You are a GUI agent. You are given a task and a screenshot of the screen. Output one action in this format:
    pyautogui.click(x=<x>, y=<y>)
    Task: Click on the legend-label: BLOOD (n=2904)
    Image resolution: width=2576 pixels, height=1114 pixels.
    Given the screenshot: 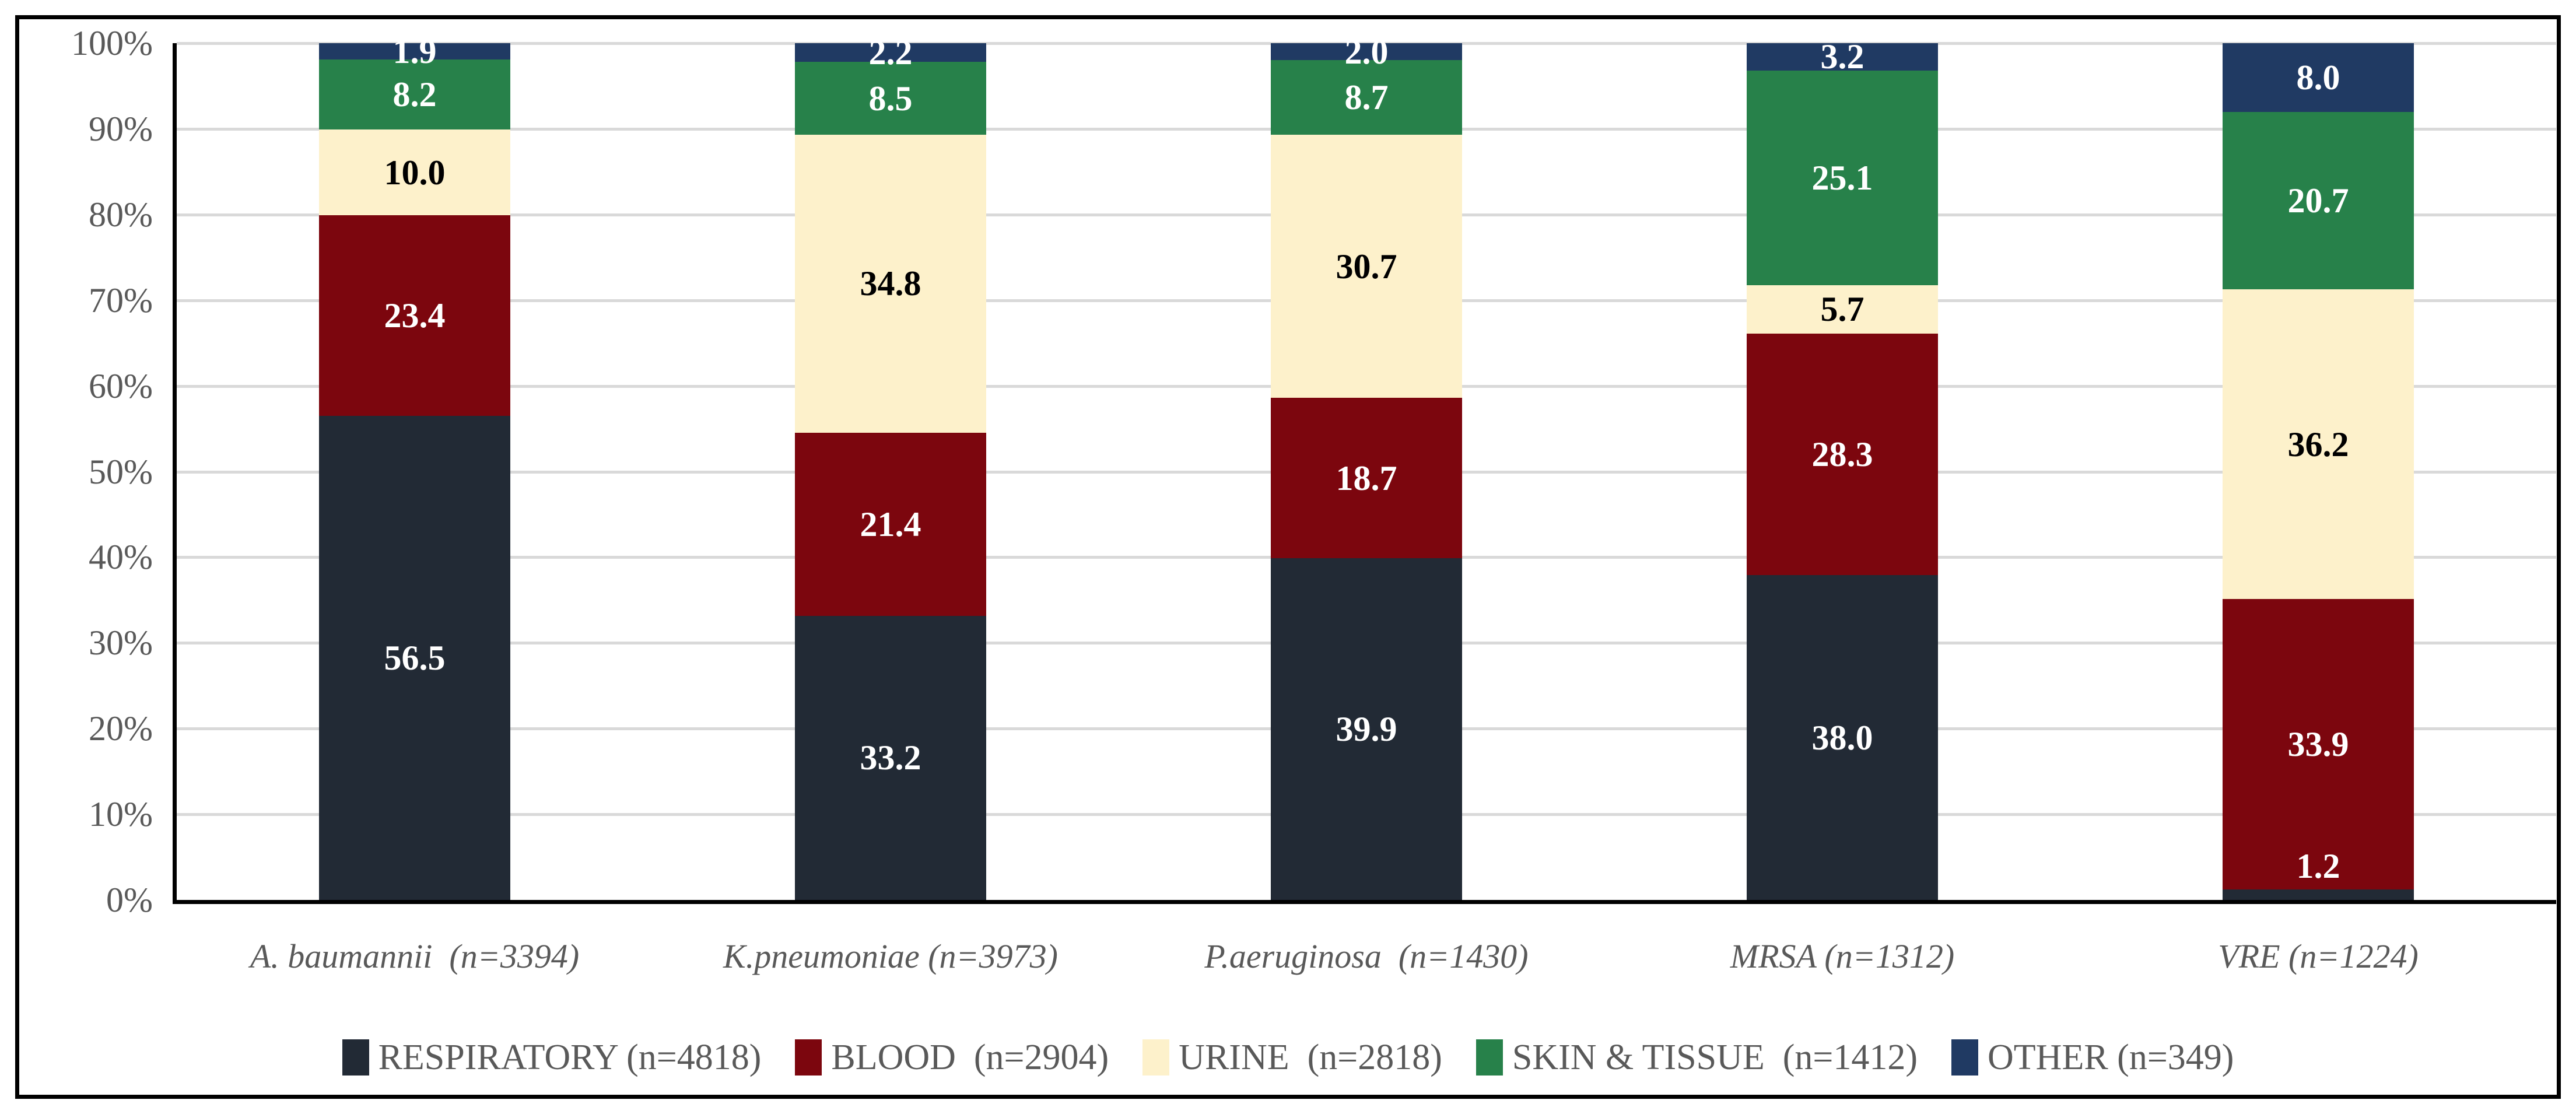 What is the action you would take?
    pyautogui.click(x=970, y=1057)
    